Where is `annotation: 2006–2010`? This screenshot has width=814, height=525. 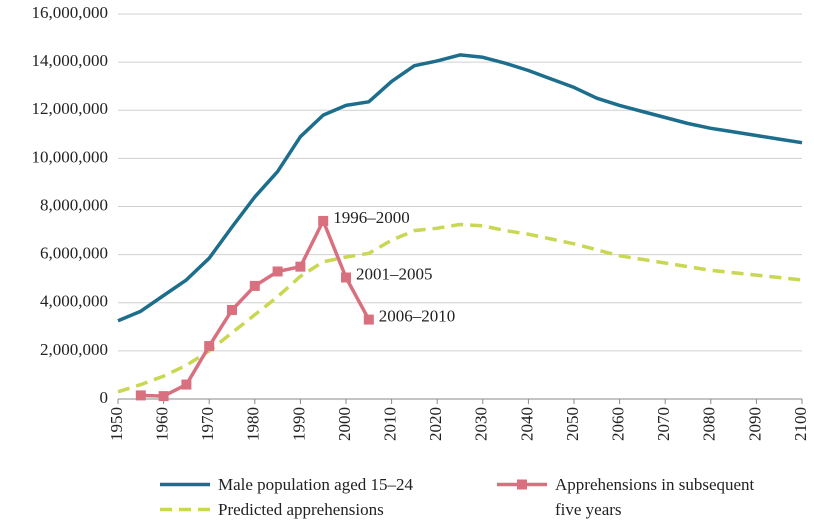 annotation: 2006–2010 is located at coordinates (417, 316).